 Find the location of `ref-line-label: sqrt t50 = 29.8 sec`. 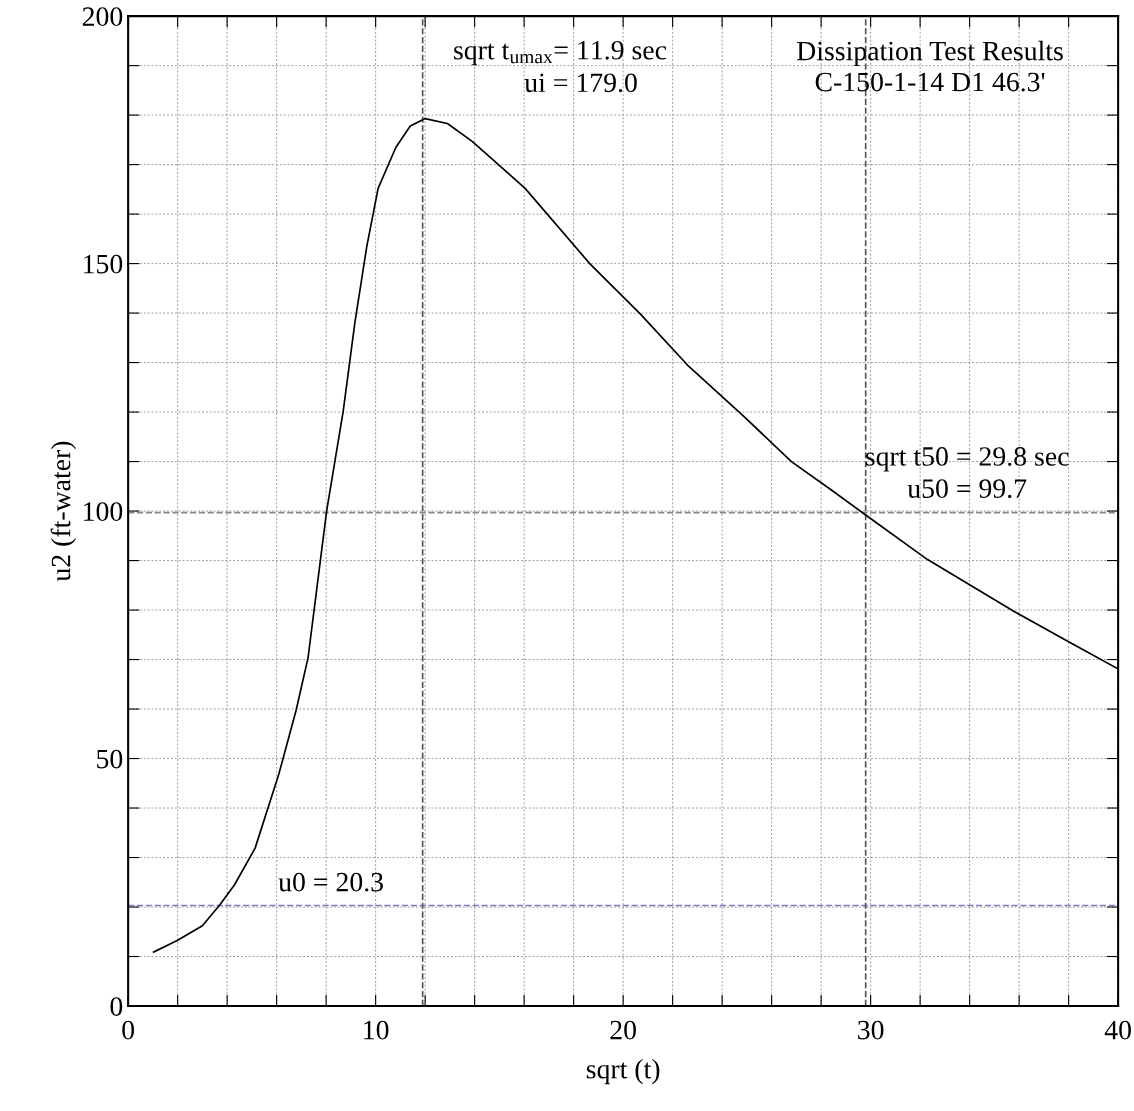

ref-line-label: sqrt t50 = 29.8 sec is located at coordinates (967, 459).